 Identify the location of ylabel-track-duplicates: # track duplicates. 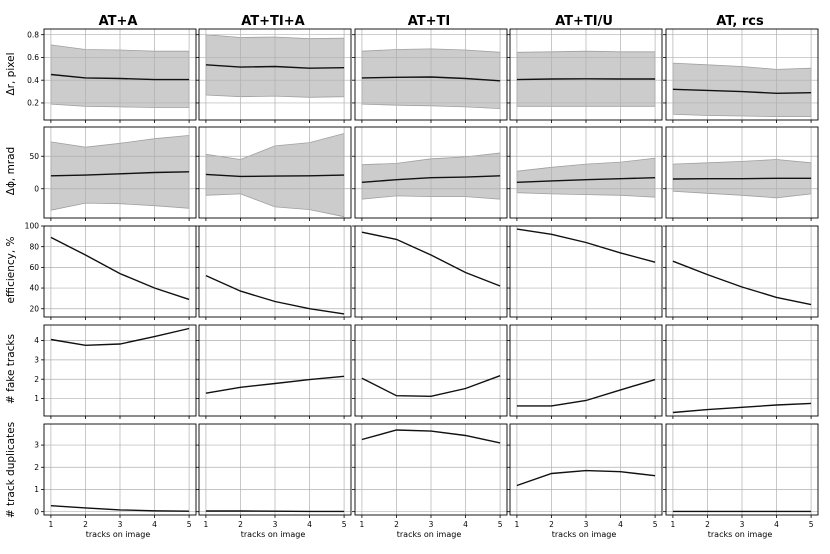
(11, 470).